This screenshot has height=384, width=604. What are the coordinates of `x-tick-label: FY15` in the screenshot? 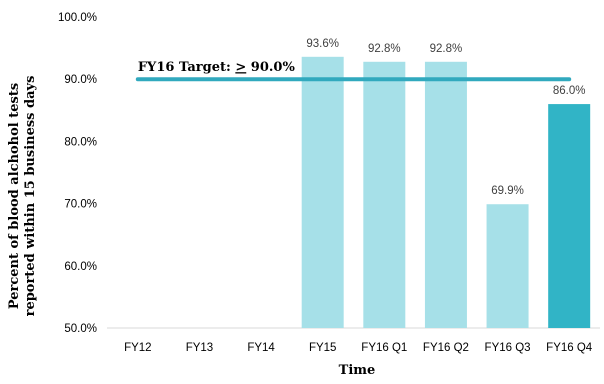 It's located at (323, 348).